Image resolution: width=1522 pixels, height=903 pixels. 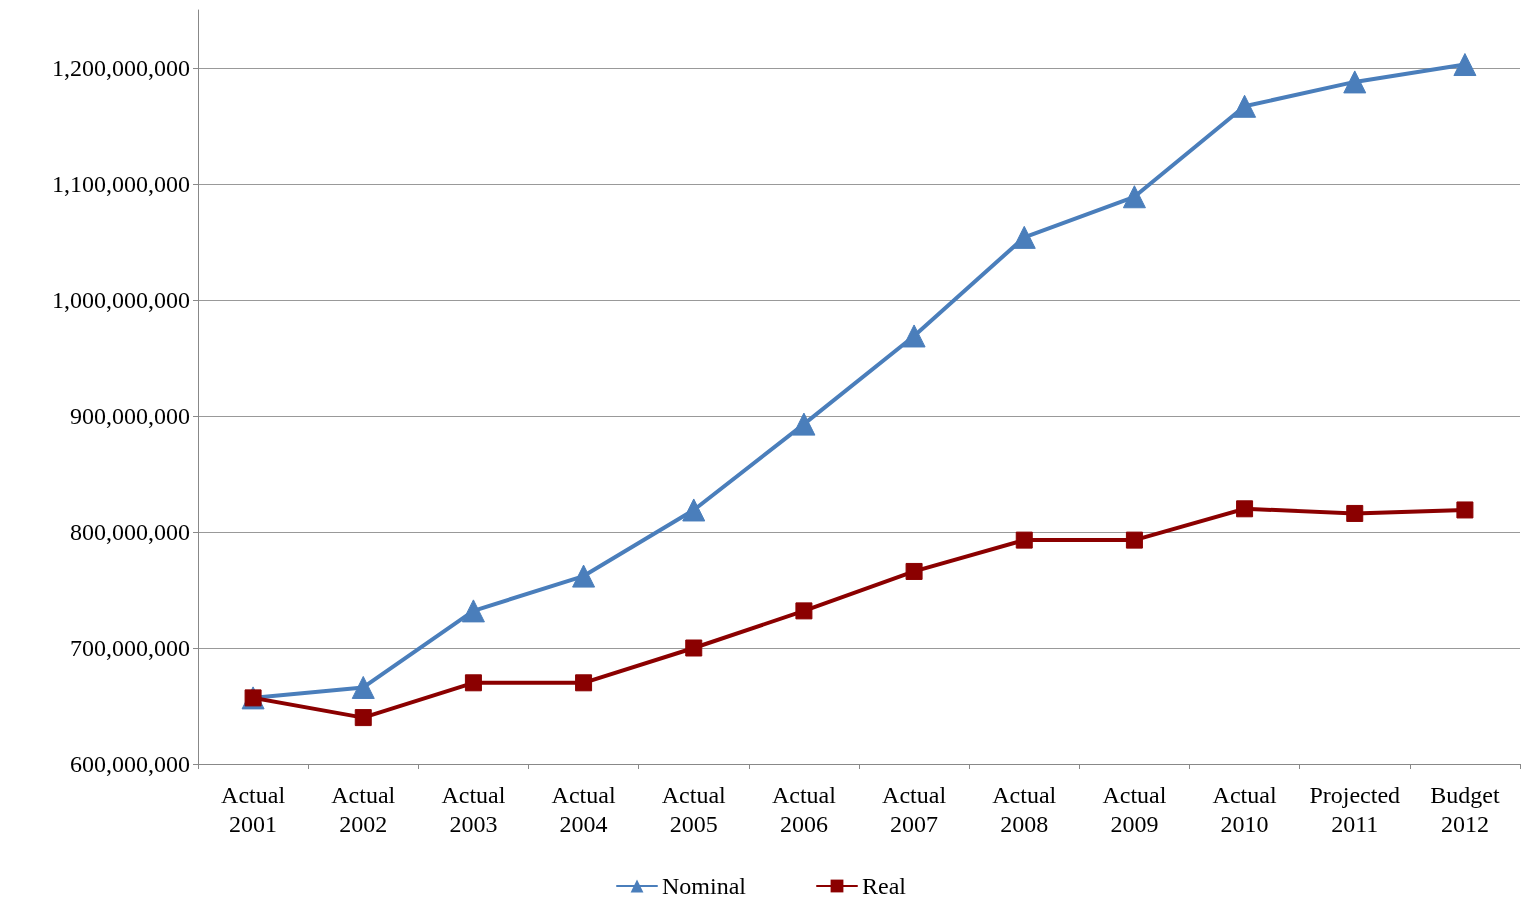 I want to click on y-tick-label: 1,200,000,000, so click(x=121, y=68).